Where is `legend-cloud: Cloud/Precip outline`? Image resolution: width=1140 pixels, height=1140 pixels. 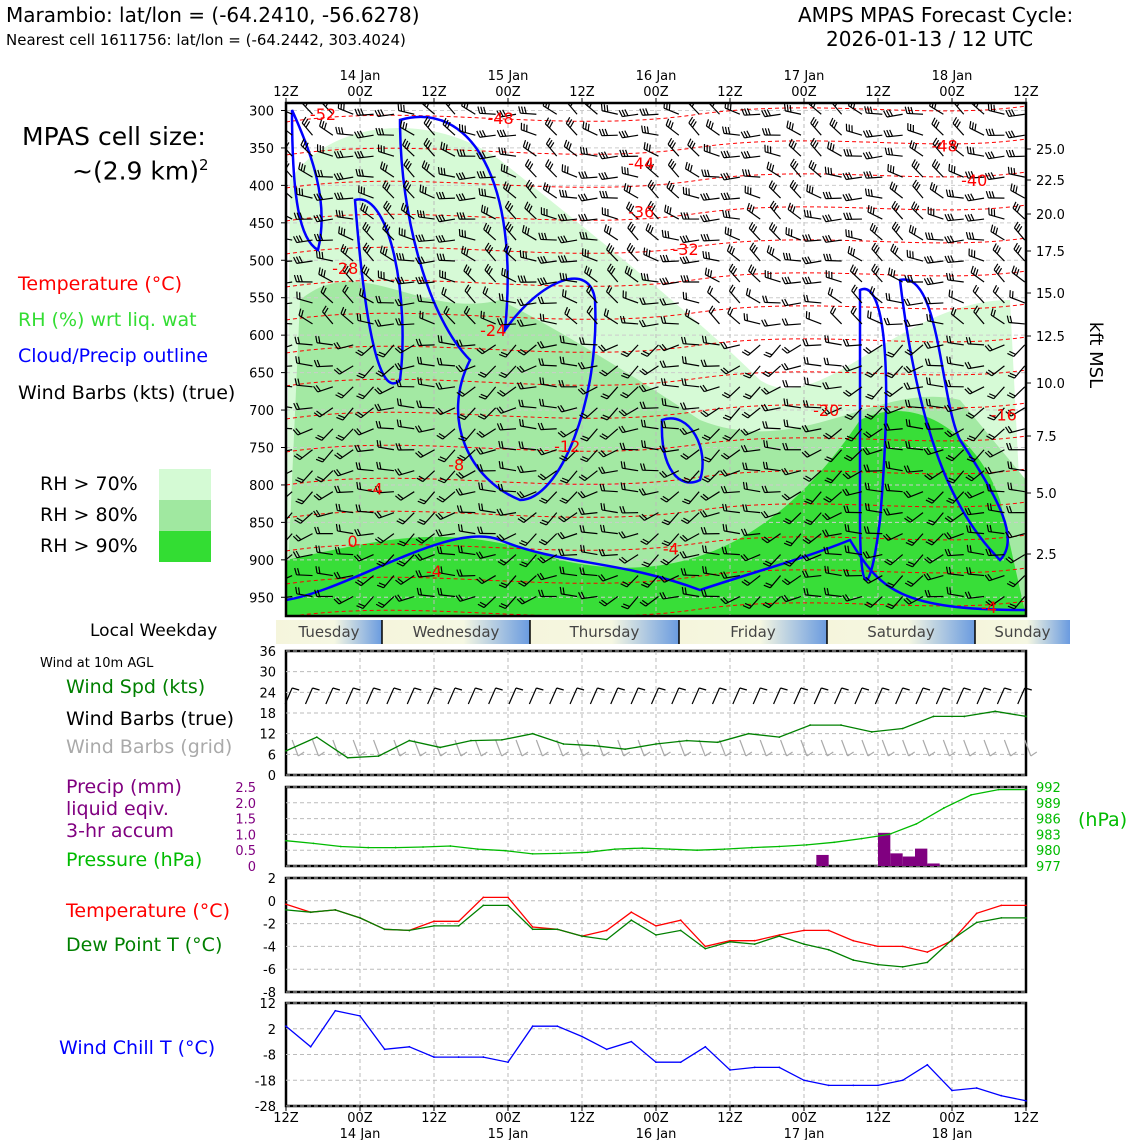 legend-cloud: Cloud/Precip outline is located at coordinates (113, 356).